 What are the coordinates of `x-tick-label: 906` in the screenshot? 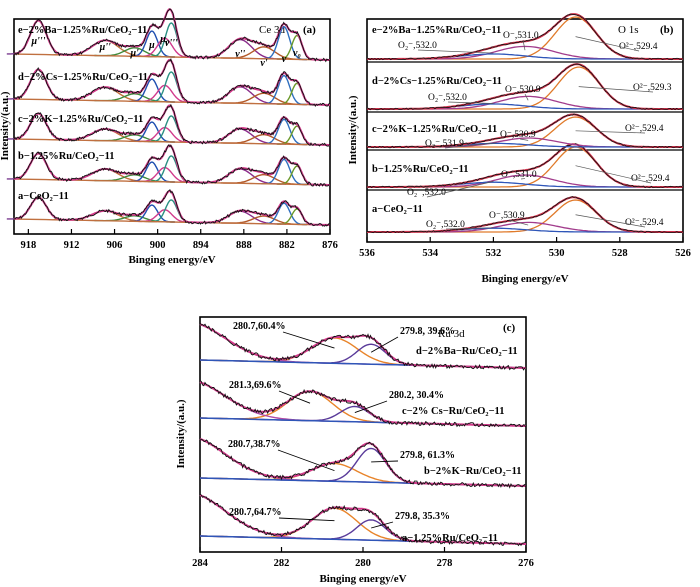 It's located at (115, 245).